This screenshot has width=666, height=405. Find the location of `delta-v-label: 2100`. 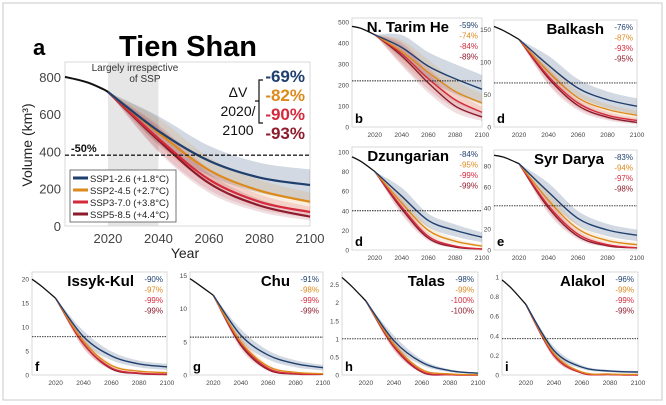

delta-v-label: 2100 is located at coordinates (237, 130).